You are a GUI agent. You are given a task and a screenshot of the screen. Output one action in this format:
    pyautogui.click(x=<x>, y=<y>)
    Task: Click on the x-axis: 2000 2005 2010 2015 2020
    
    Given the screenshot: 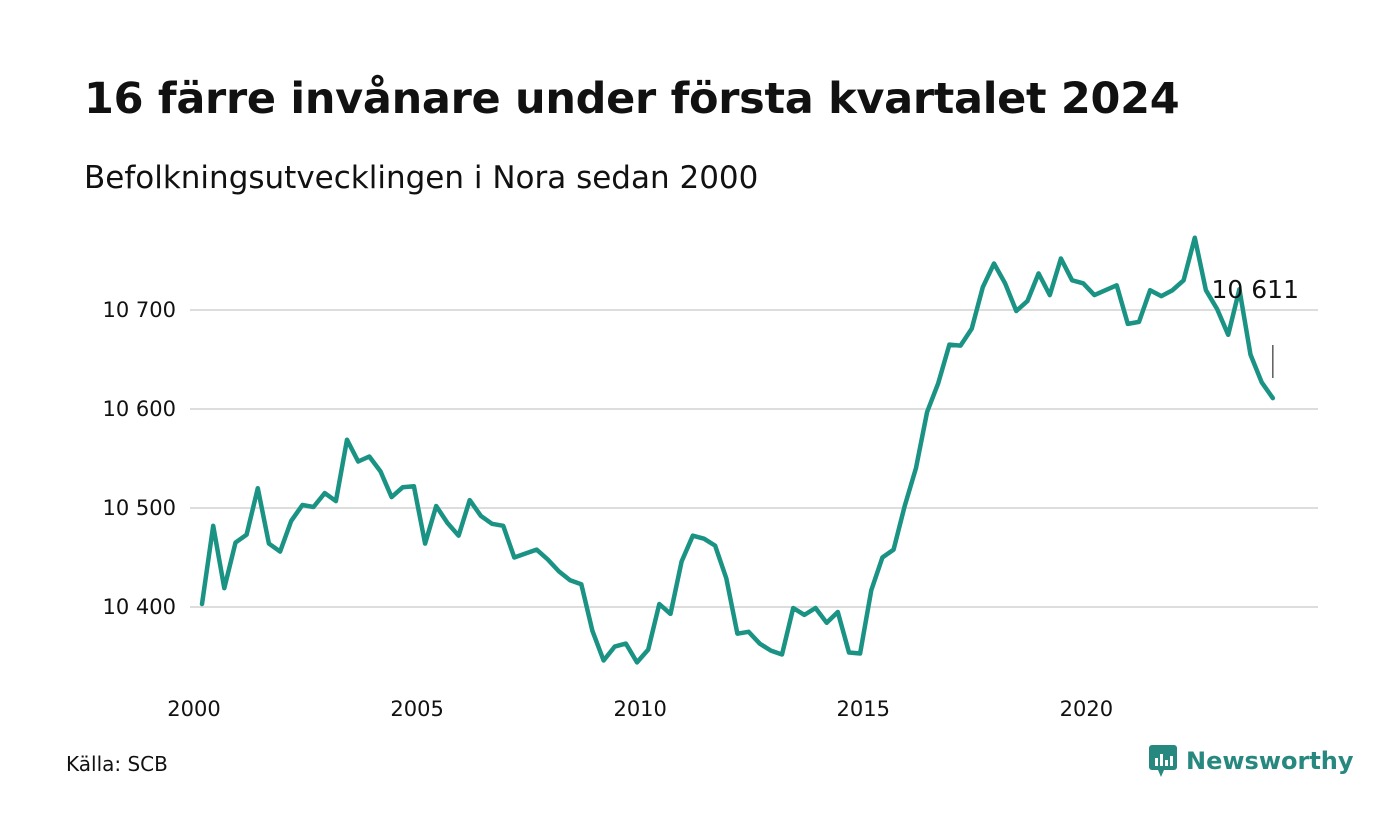 What is the action you would take?
    pyautogui.click(x=640, y=709)
    